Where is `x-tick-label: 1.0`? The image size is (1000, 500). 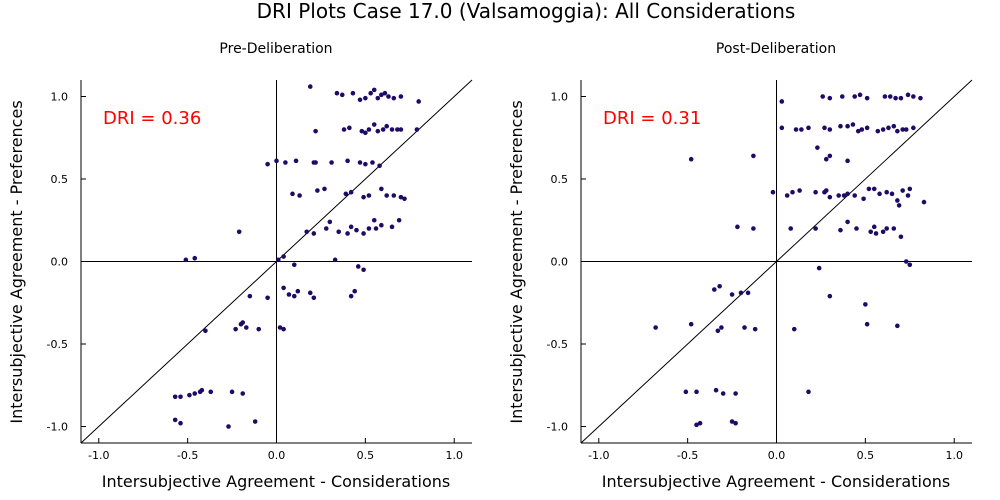
x-tick-label: 1.0 is located at coordinates (454, 455).